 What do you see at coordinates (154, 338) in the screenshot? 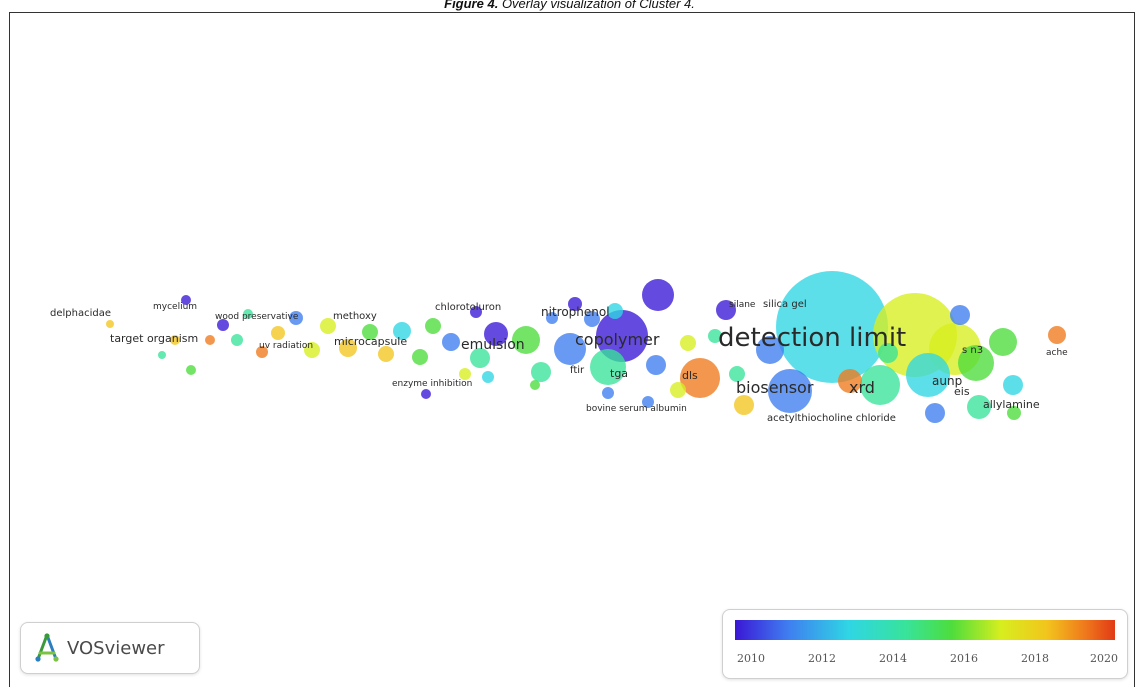
I see `keyword-label: target organism` at bounding box center [154, 338].